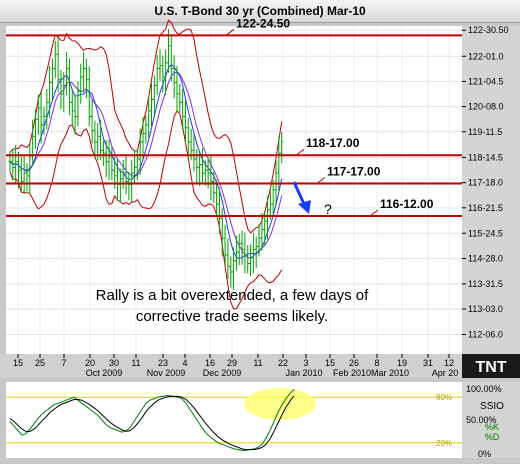 Image resolution: width=520 pixels, height=464 pixels. I want to click on price-axis-label: 113-03.0, so click(485, 309).